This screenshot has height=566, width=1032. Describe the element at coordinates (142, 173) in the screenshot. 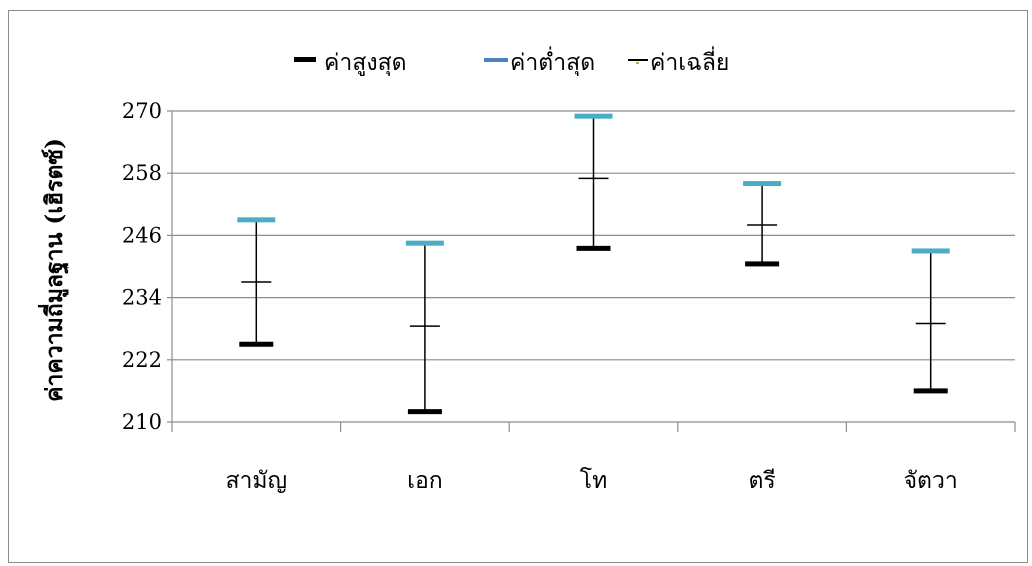

I see `y-tick-label: 258` at that location.